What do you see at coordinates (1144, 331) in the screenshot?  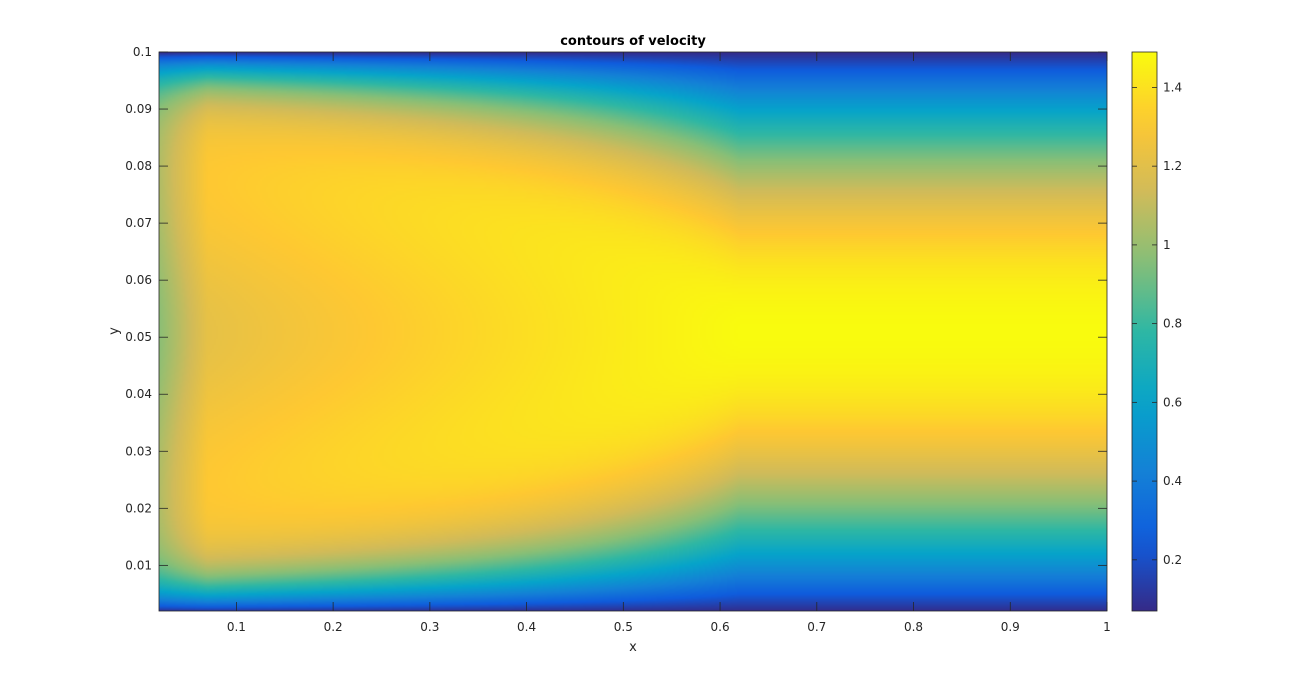 I see `colorbar-gradient` at bounding box center [1144, 331].